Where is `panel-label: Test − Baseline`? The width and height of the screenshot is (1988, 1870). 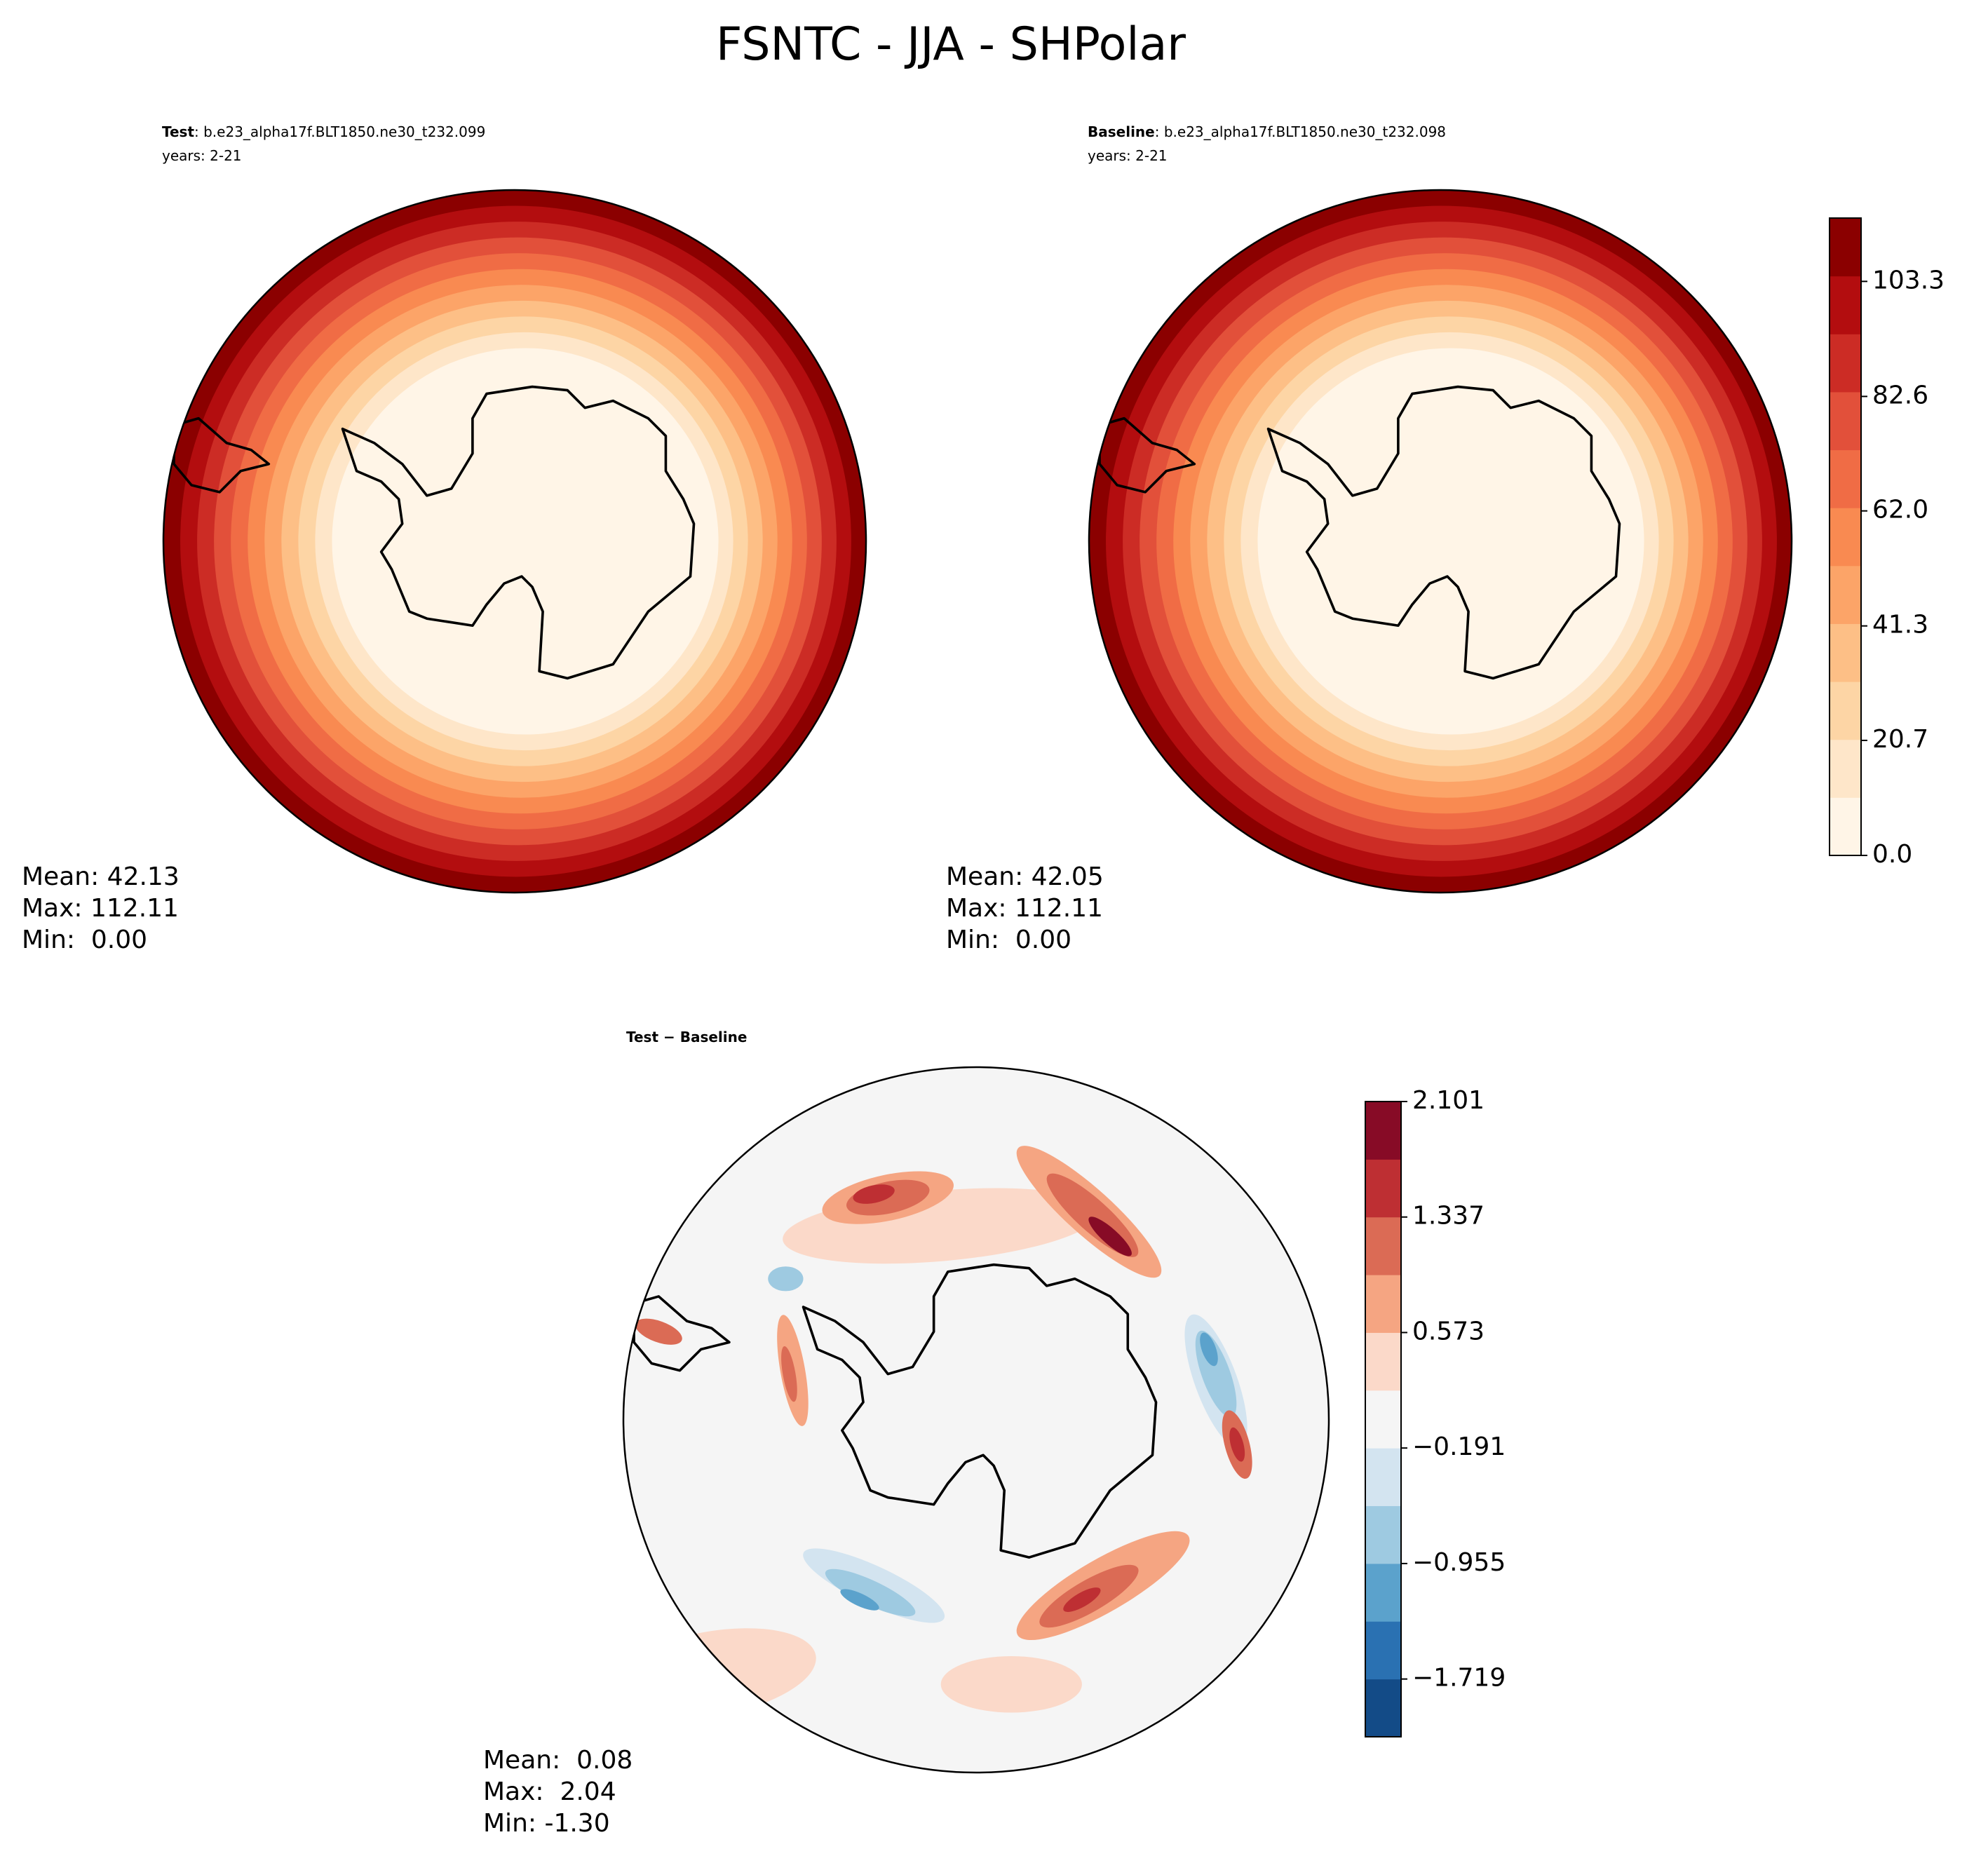
panel-label: Test − Baseline is located at coordinates (687, 1037).